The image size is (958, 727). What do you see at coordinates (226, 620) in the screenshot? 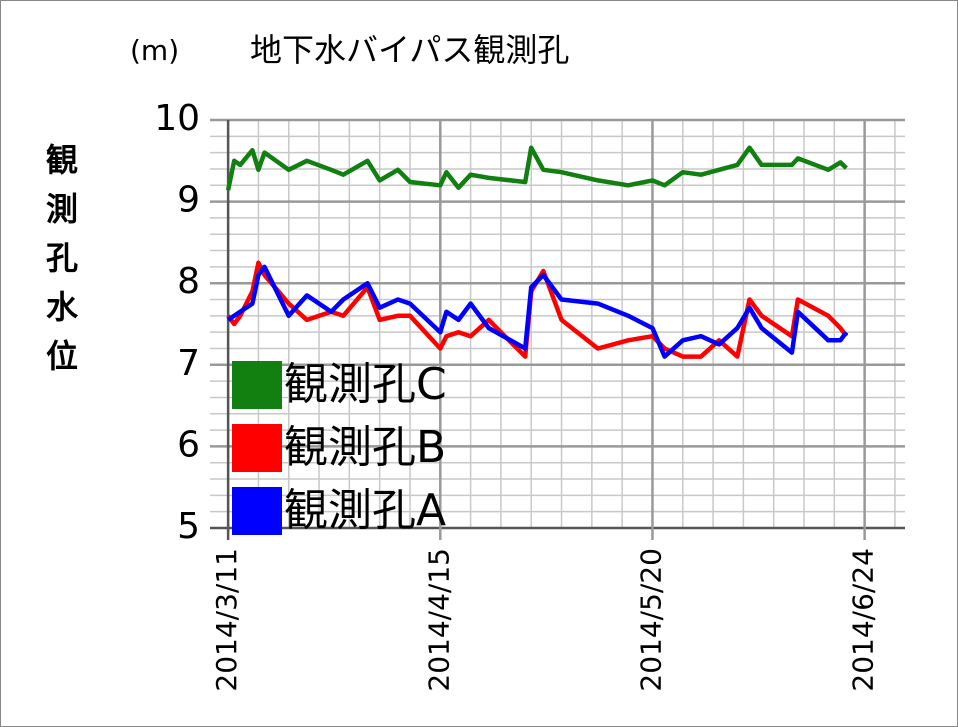
I see `x-tick-label: 2014/3/11` at bounding box center [226, 620].